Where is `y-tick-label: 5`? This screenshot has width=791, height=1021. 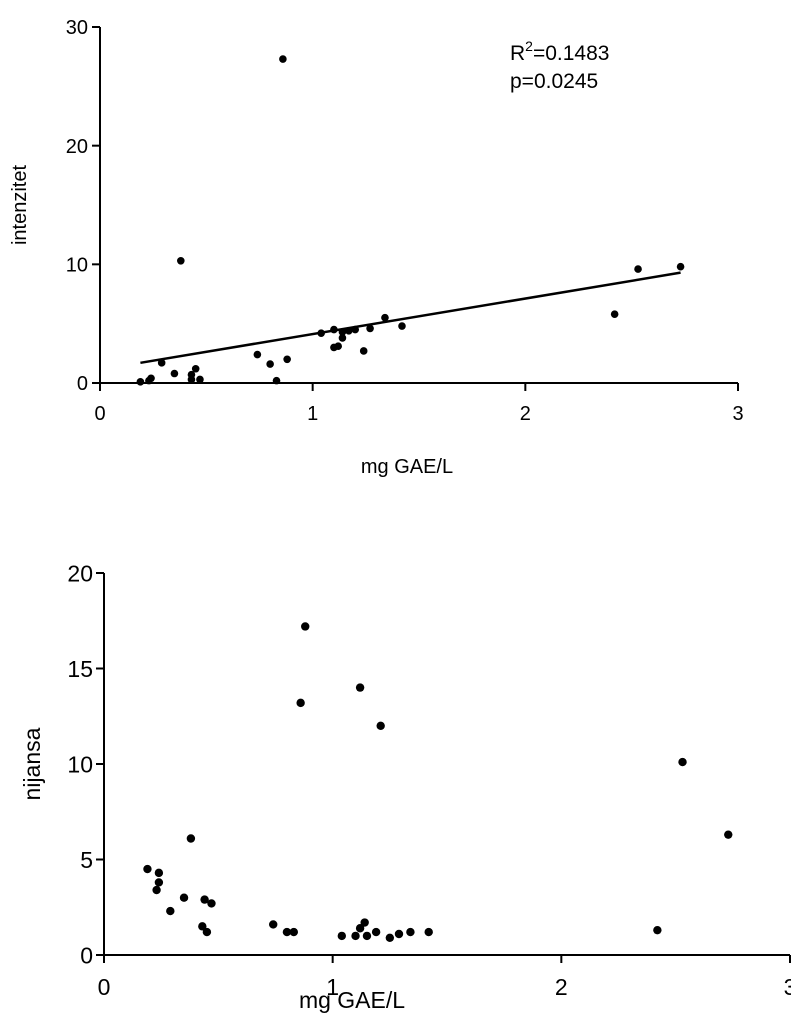
y-tick-label: 5 is located at coordinates (86, 860).